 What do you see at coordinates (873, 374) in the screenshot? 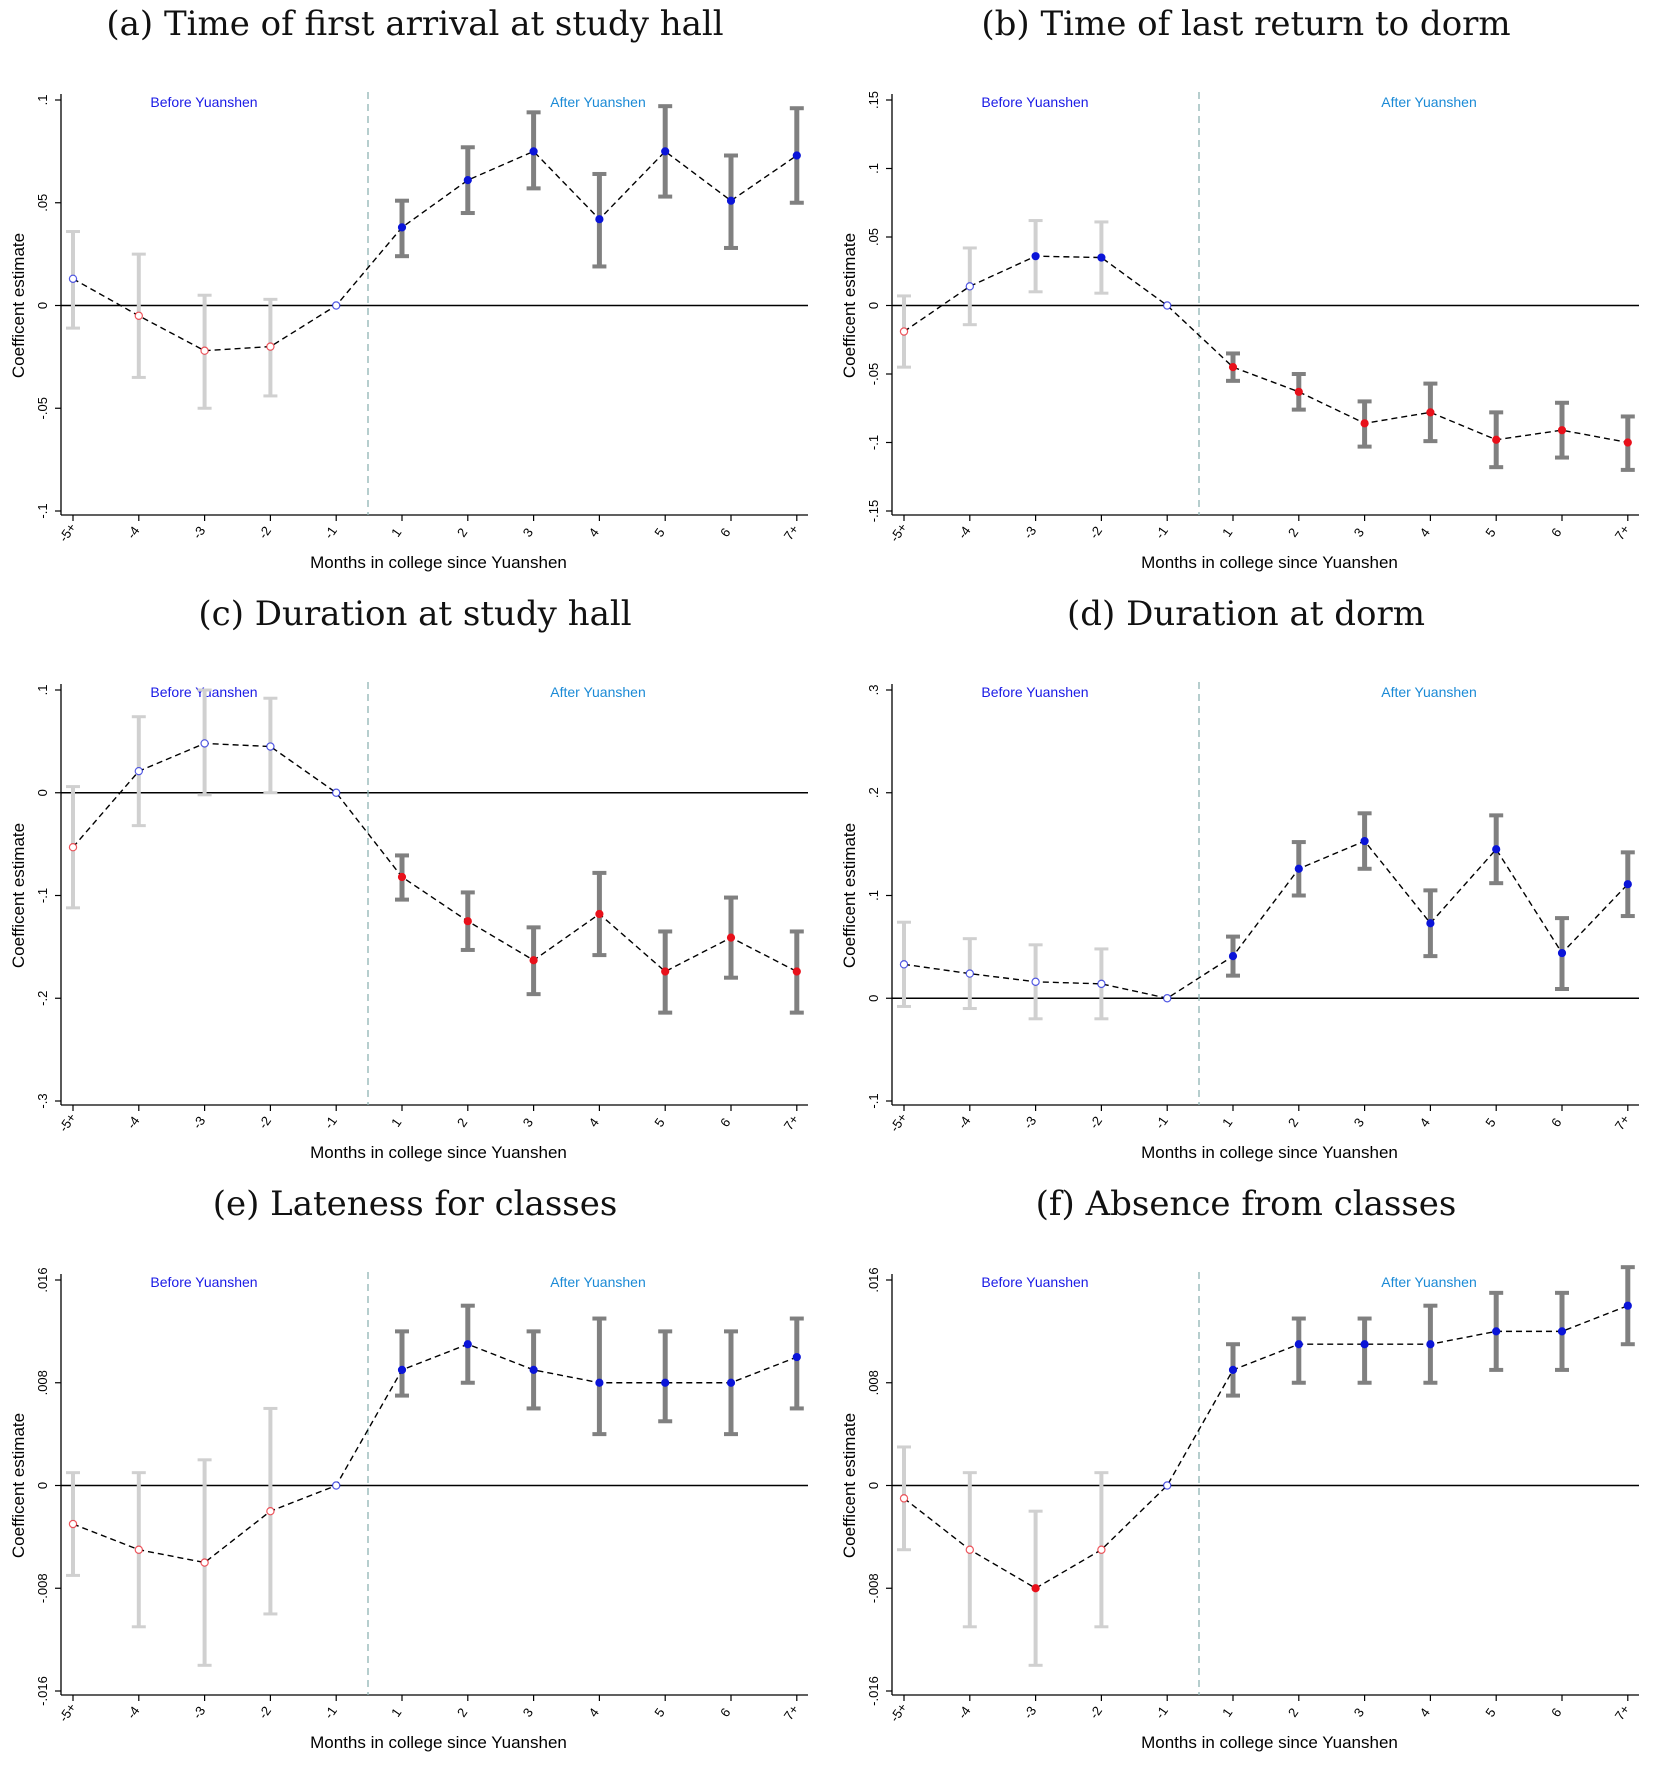
I see `y-tick-label: -.05` at bounding box center [873, 374].